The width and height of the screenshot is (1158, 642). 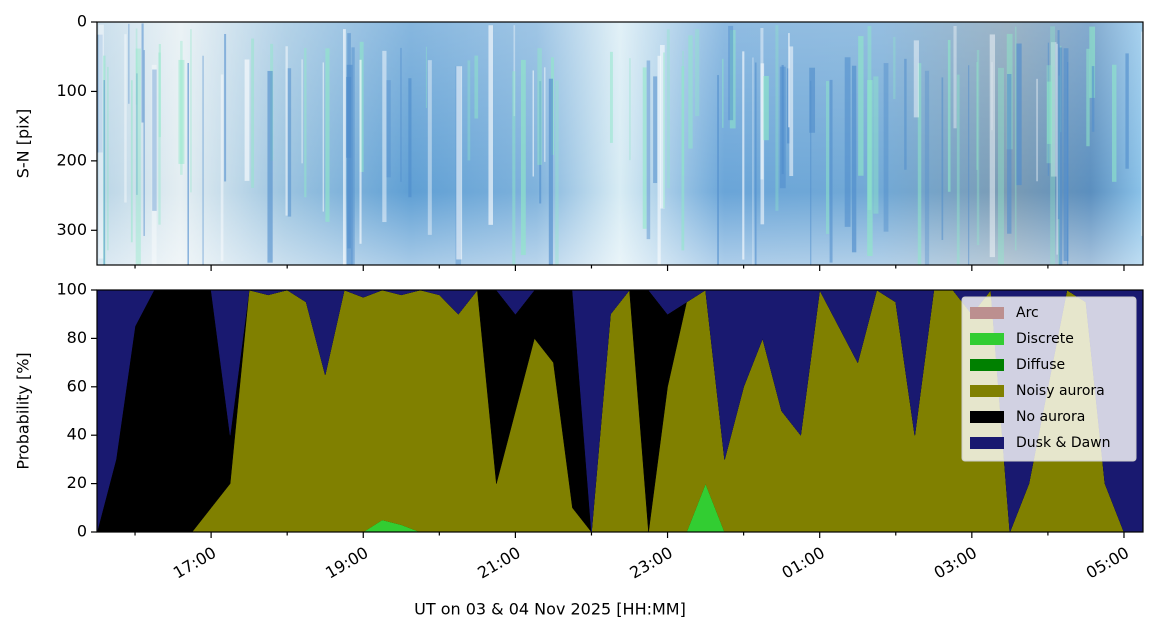 What do you see at coordinates (1040, 365) in the screenshot?
I see `legend-label: Diffuse` at bounding box center [1040, 365].